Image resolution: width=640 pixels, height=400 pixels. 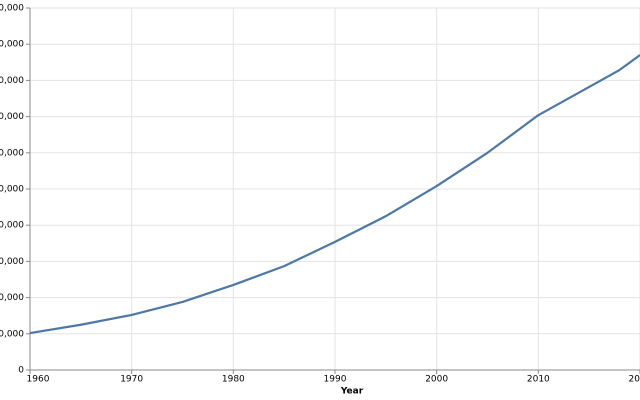 I want to click on y-tick-label: 400,000, so click(x=12, y=226).